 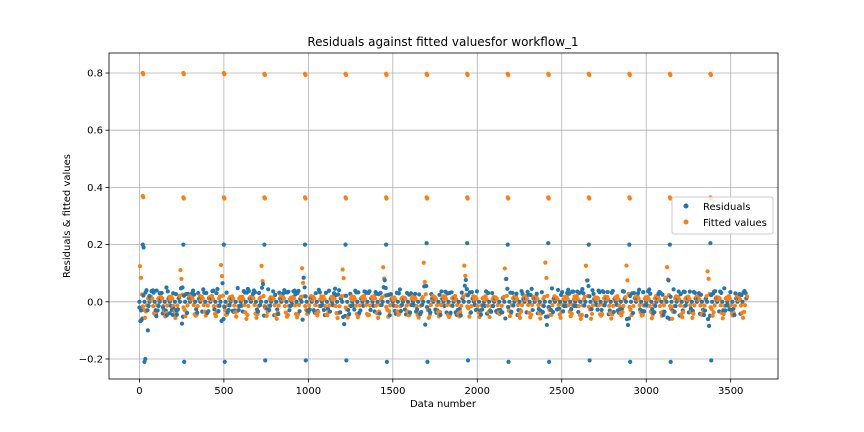 What do you see at coordinates (443, 404) in the screenshot?
I see `x-axis-label: Data number` at bounding box center [443, 404].